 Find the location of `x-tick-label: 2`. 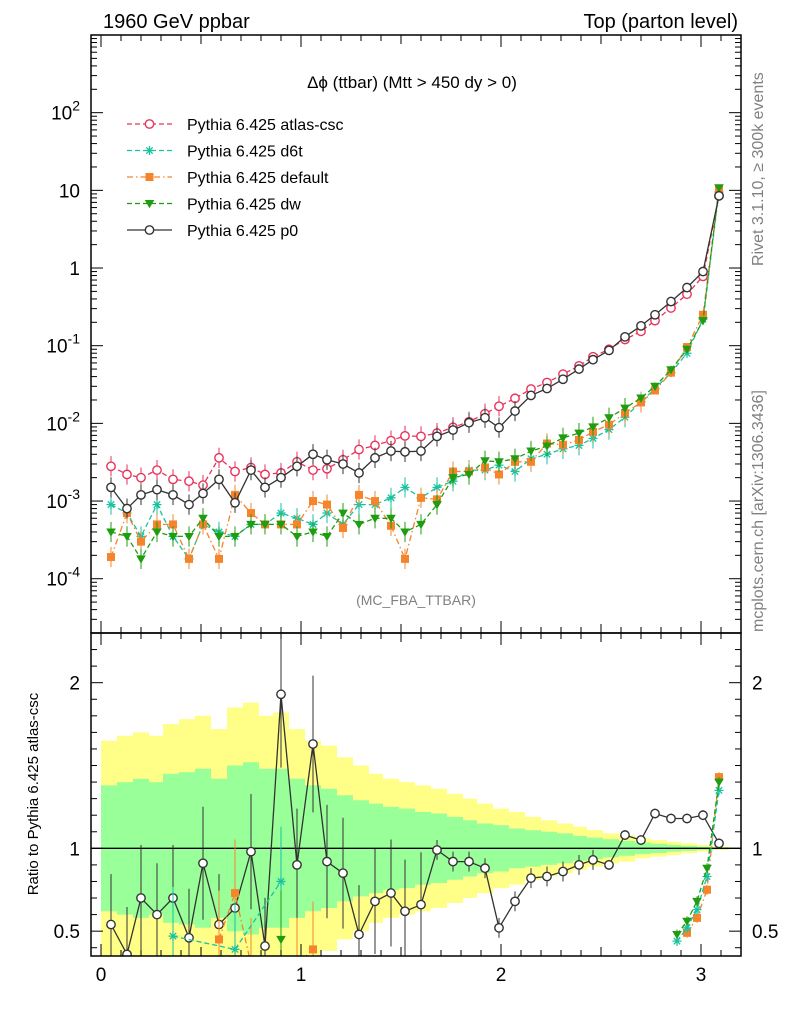

x-tick-label: 2 is located at coordinates (501, 975).